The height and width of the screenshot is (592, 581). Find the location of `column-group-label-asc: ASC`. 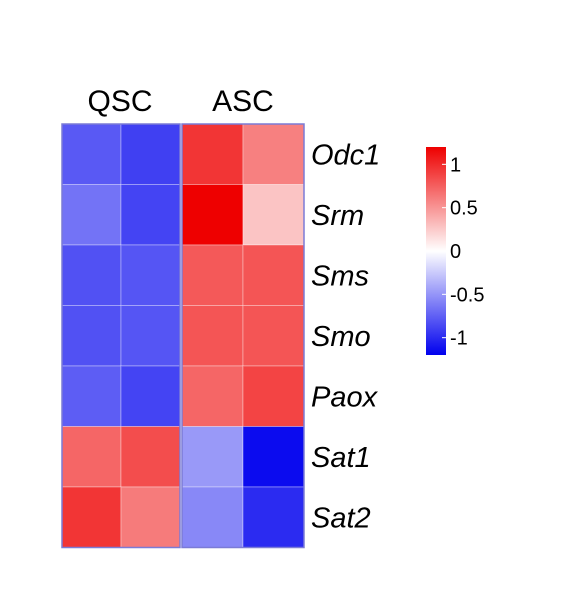

column-group-label-asc: ASC is located at coordinates (243, 101).